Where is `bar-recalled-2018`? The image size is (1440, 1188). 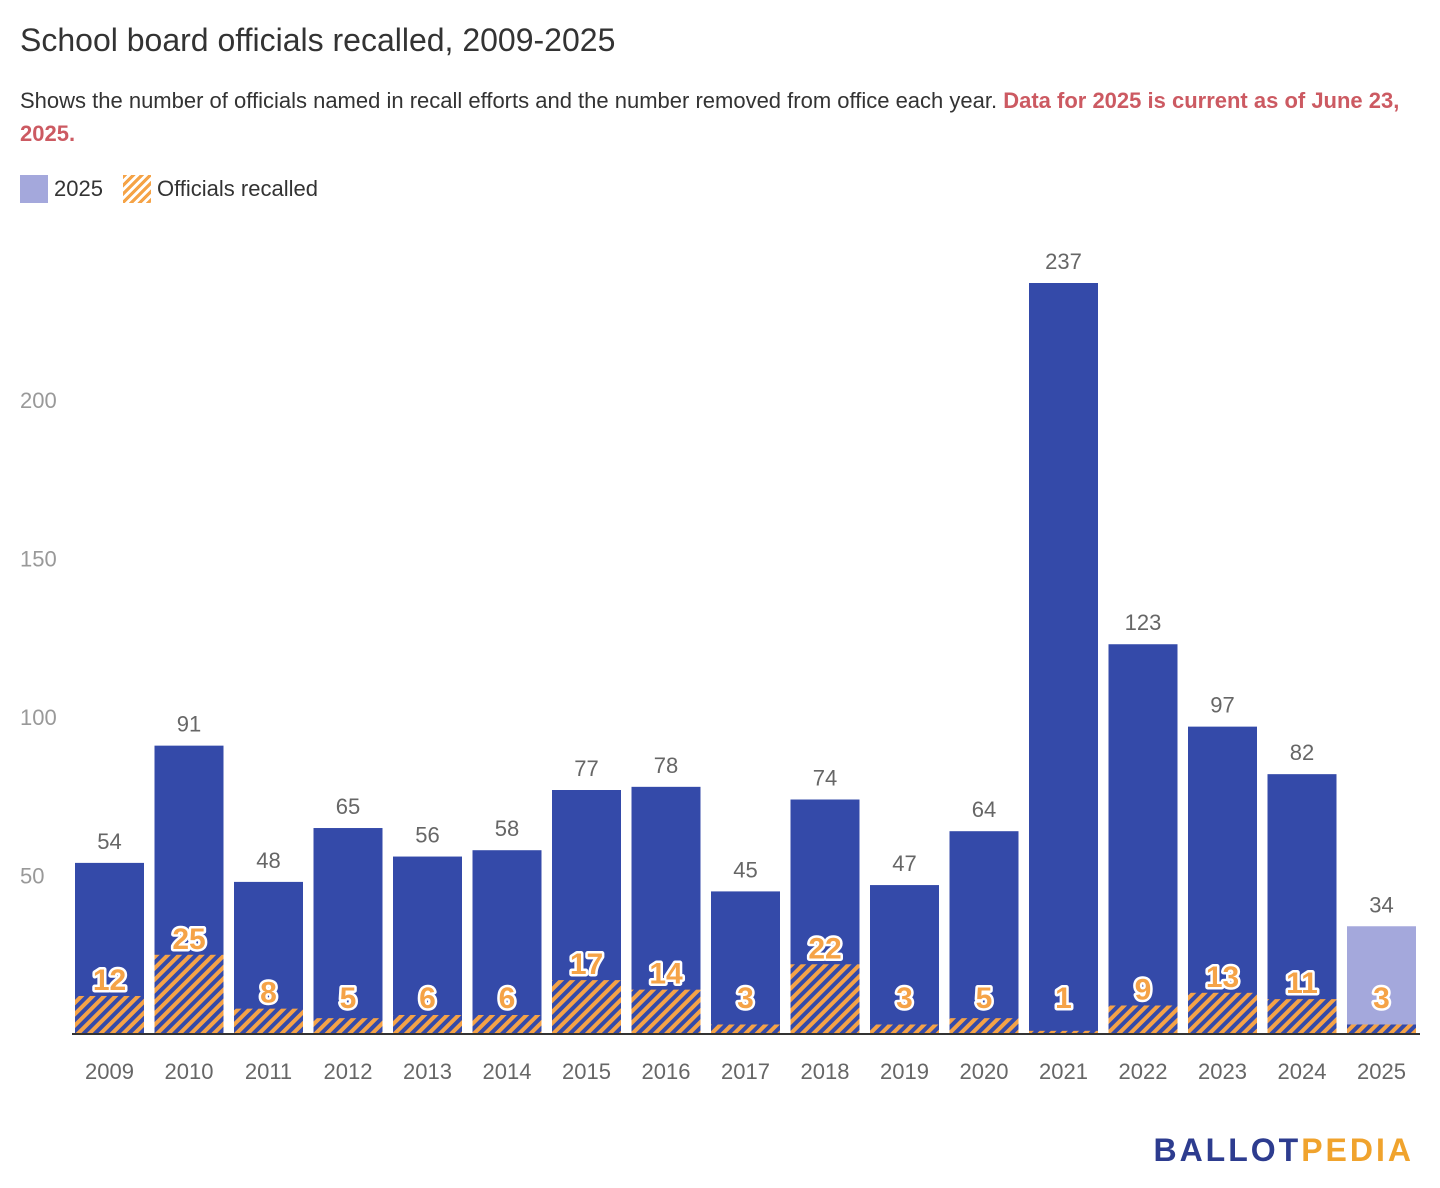 bar-recalled-2018 is located at coordinates (825, 999).